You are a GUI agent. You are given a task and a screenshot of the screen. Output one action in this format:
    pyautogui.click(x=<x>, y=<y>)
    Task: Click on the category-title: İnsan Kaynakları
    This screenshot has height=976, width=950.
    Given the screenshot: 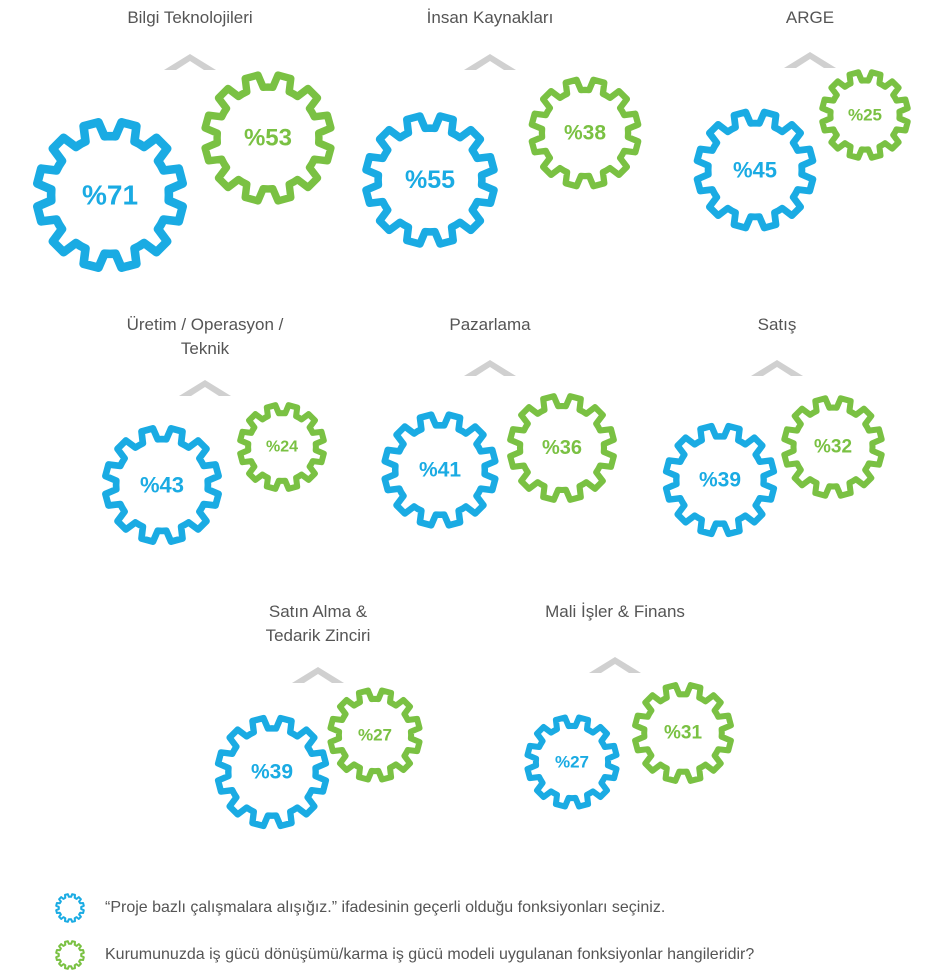 What is the action you would take?
    pyautogui.click(x=490, y=17)
    